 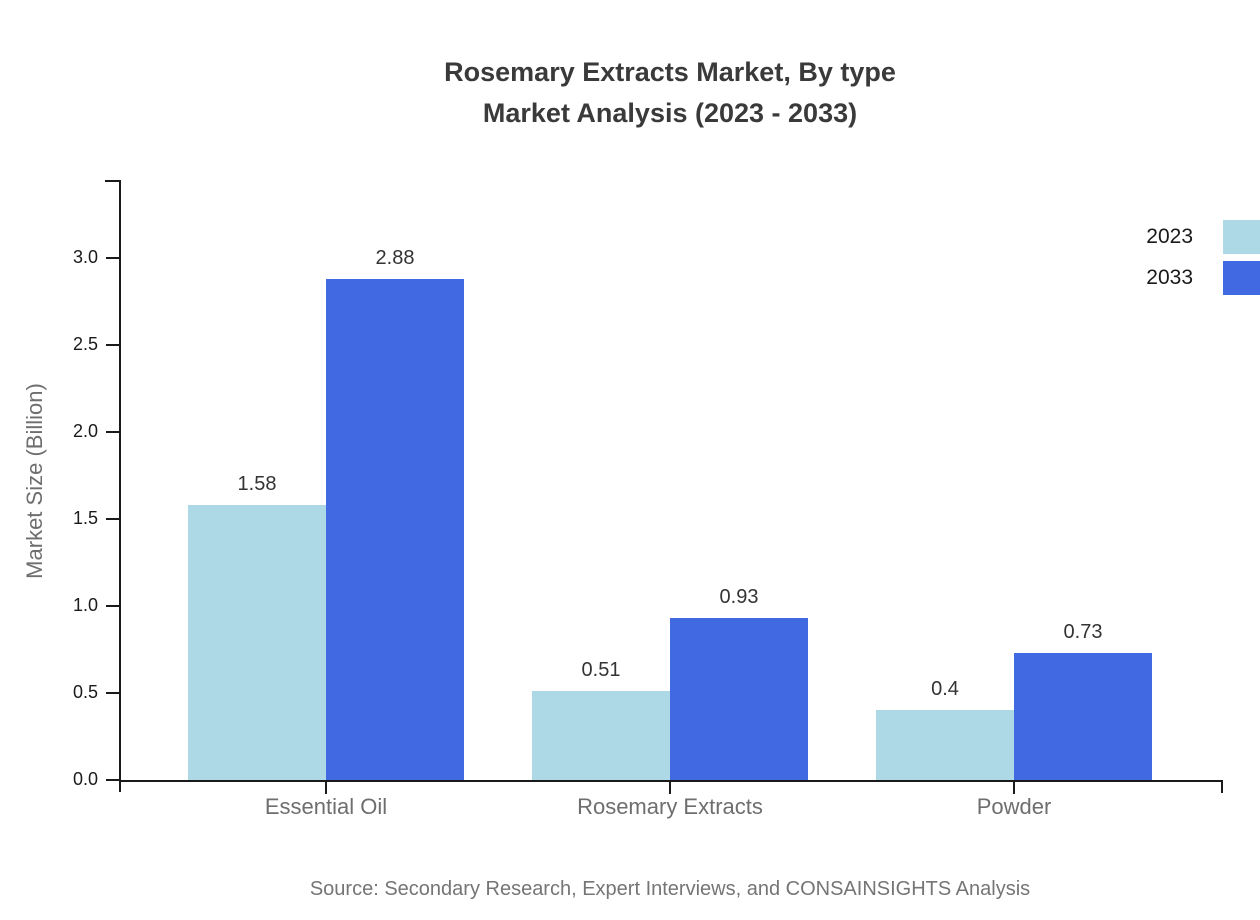 I want to click on bar-value-label: 0.73, so click(x=1083, y=632).